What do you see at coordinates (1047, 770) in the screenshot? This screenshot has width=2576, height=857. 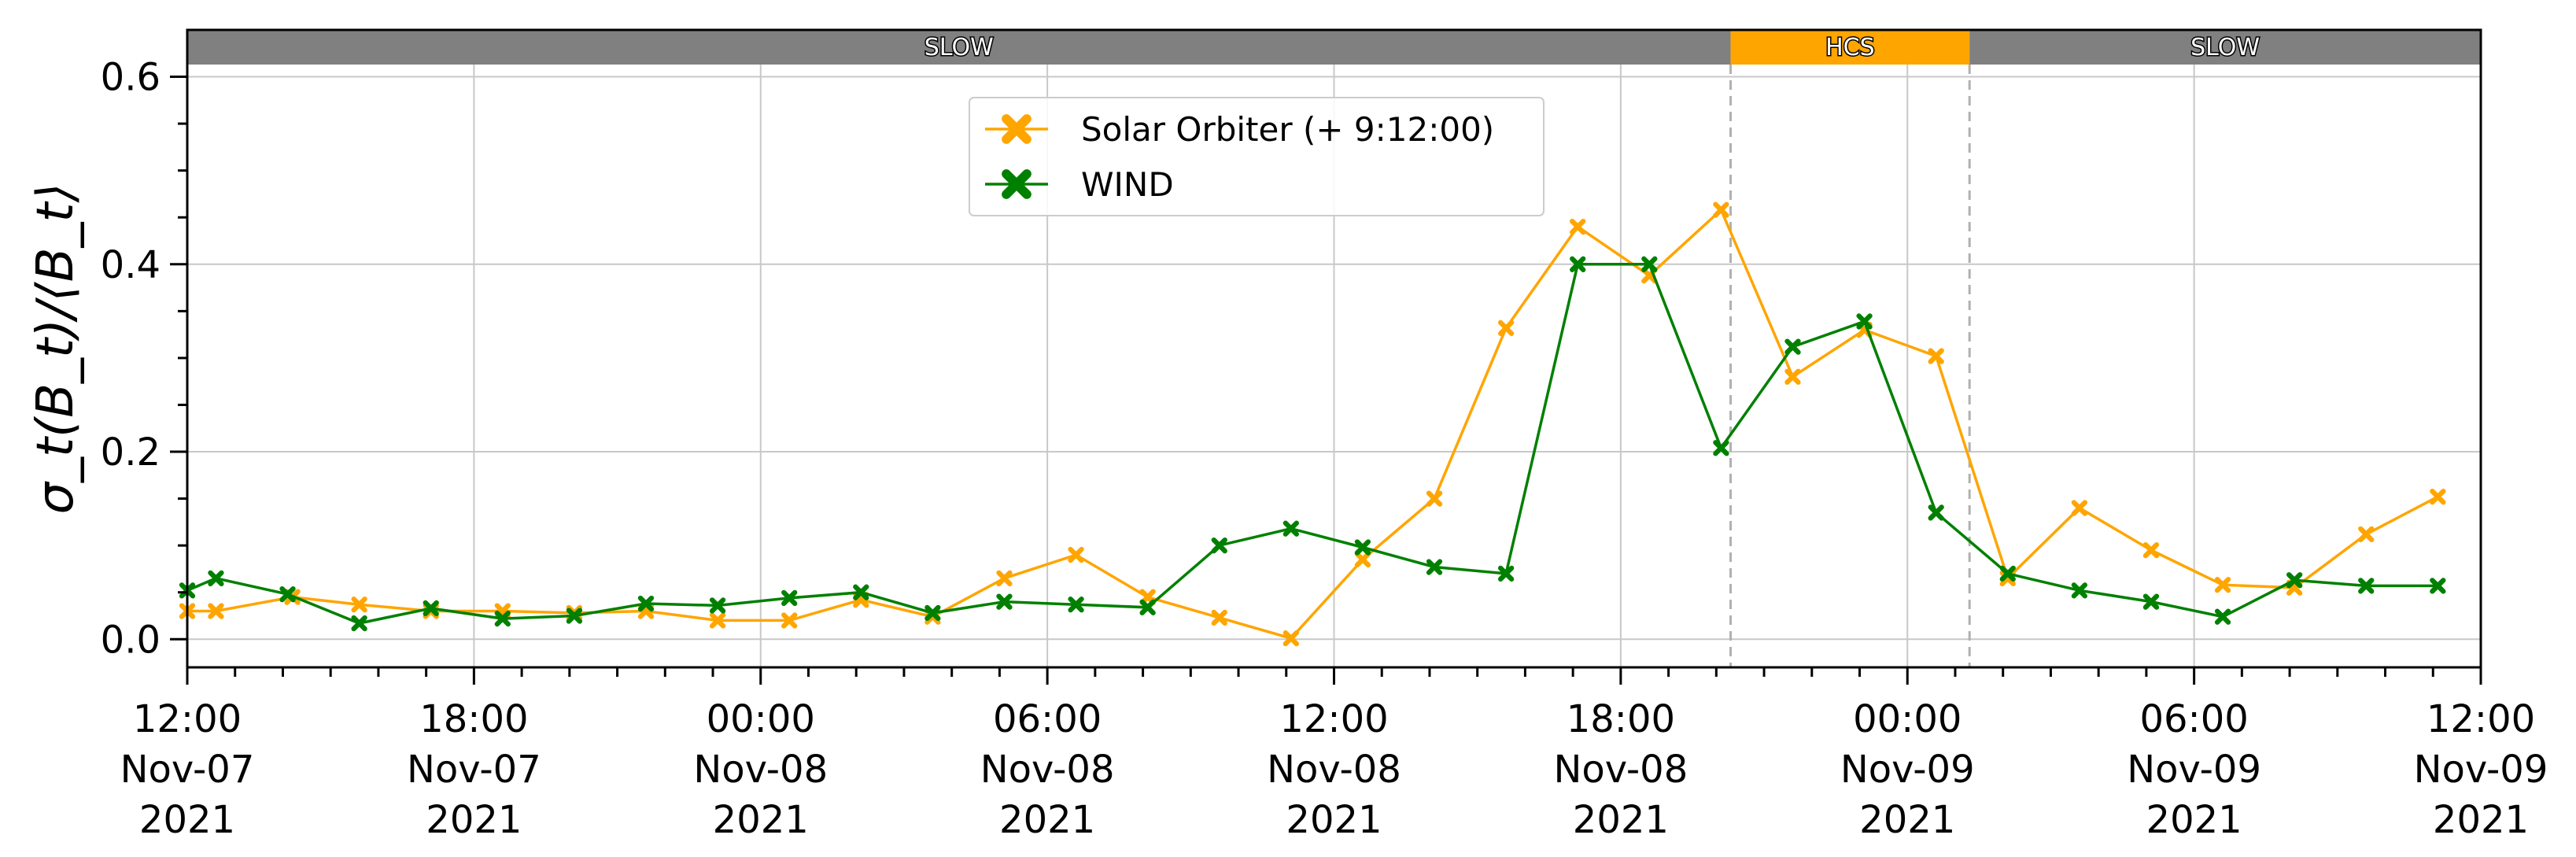 I see `x-tick-label-3-1: Nov-08` at bounding box center [1047, 770].